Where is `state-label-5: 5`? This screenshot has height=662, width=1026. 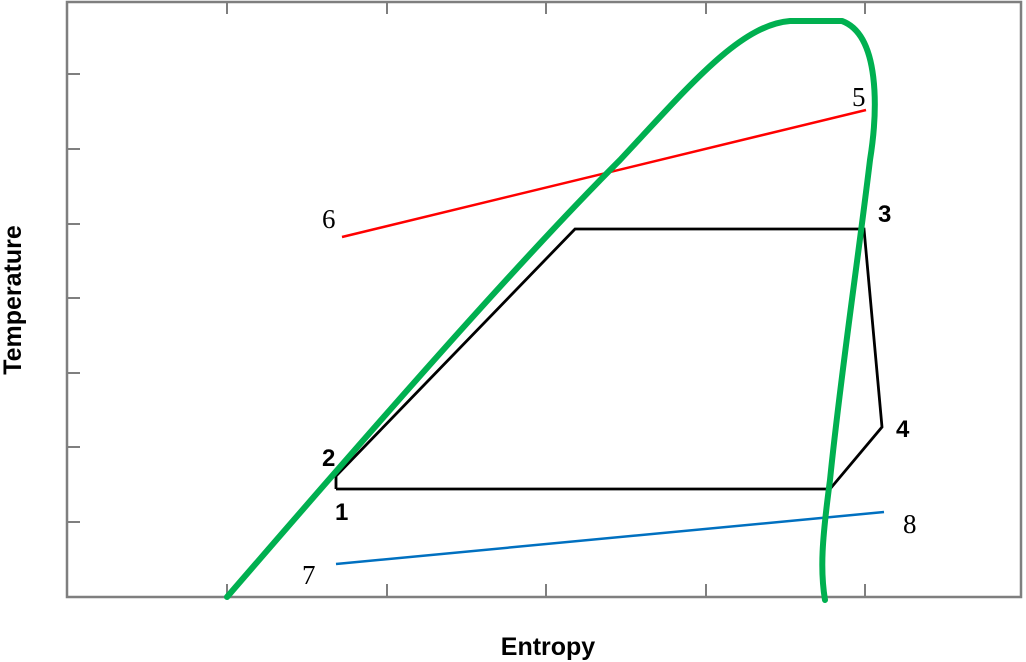 state-label-5: 5 is located at coordinates (859, 97).